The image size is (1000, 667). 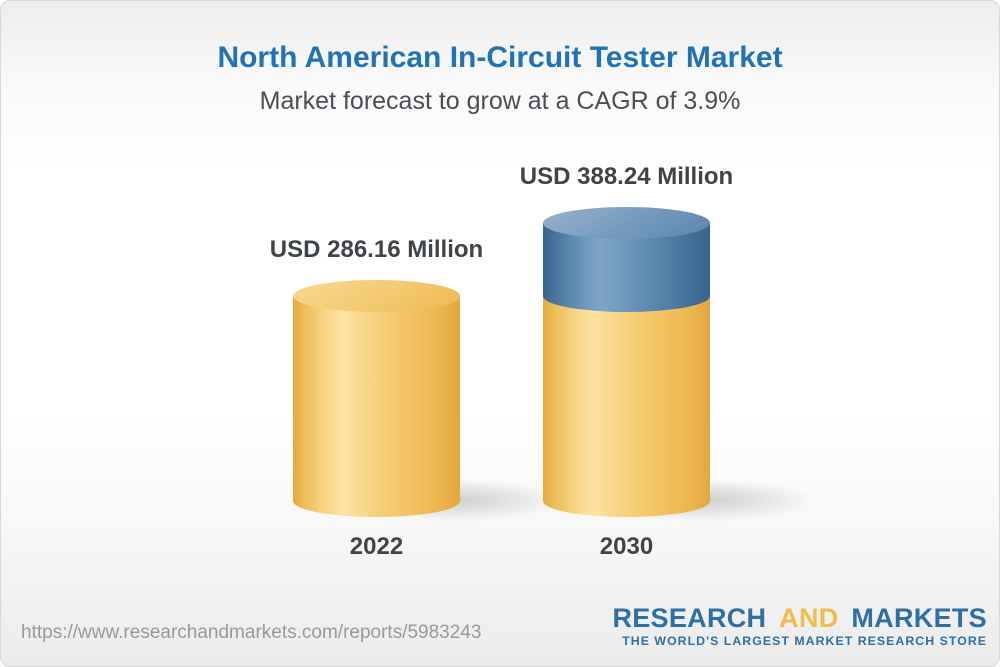 I want to click on value-label-2022: USD 286.16 Million, so click(x=376, y=249).